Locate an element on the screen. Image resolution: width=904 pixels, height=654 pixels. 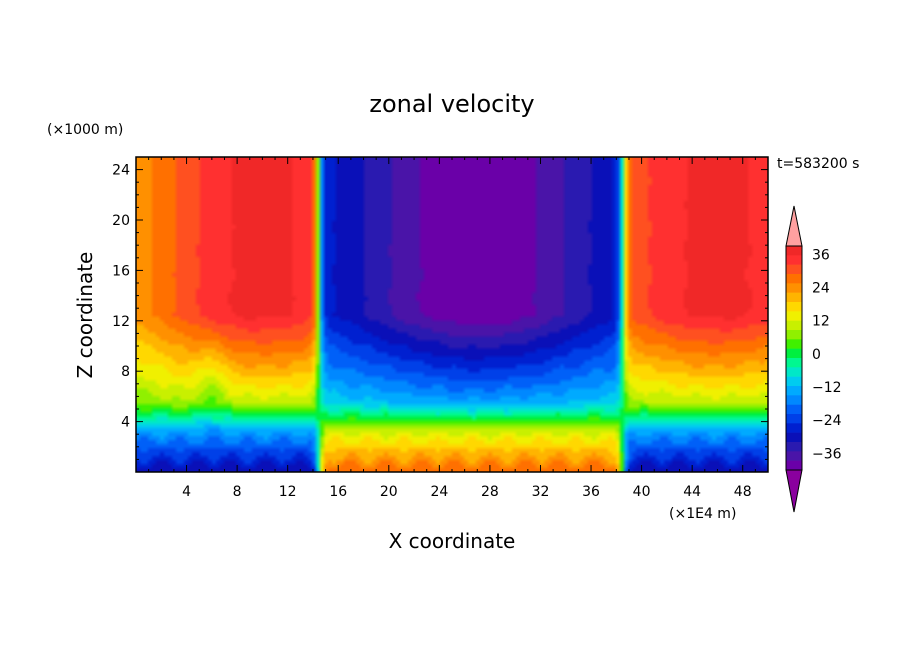
y-tick-label: 16 is located at coordinates (121, 271).